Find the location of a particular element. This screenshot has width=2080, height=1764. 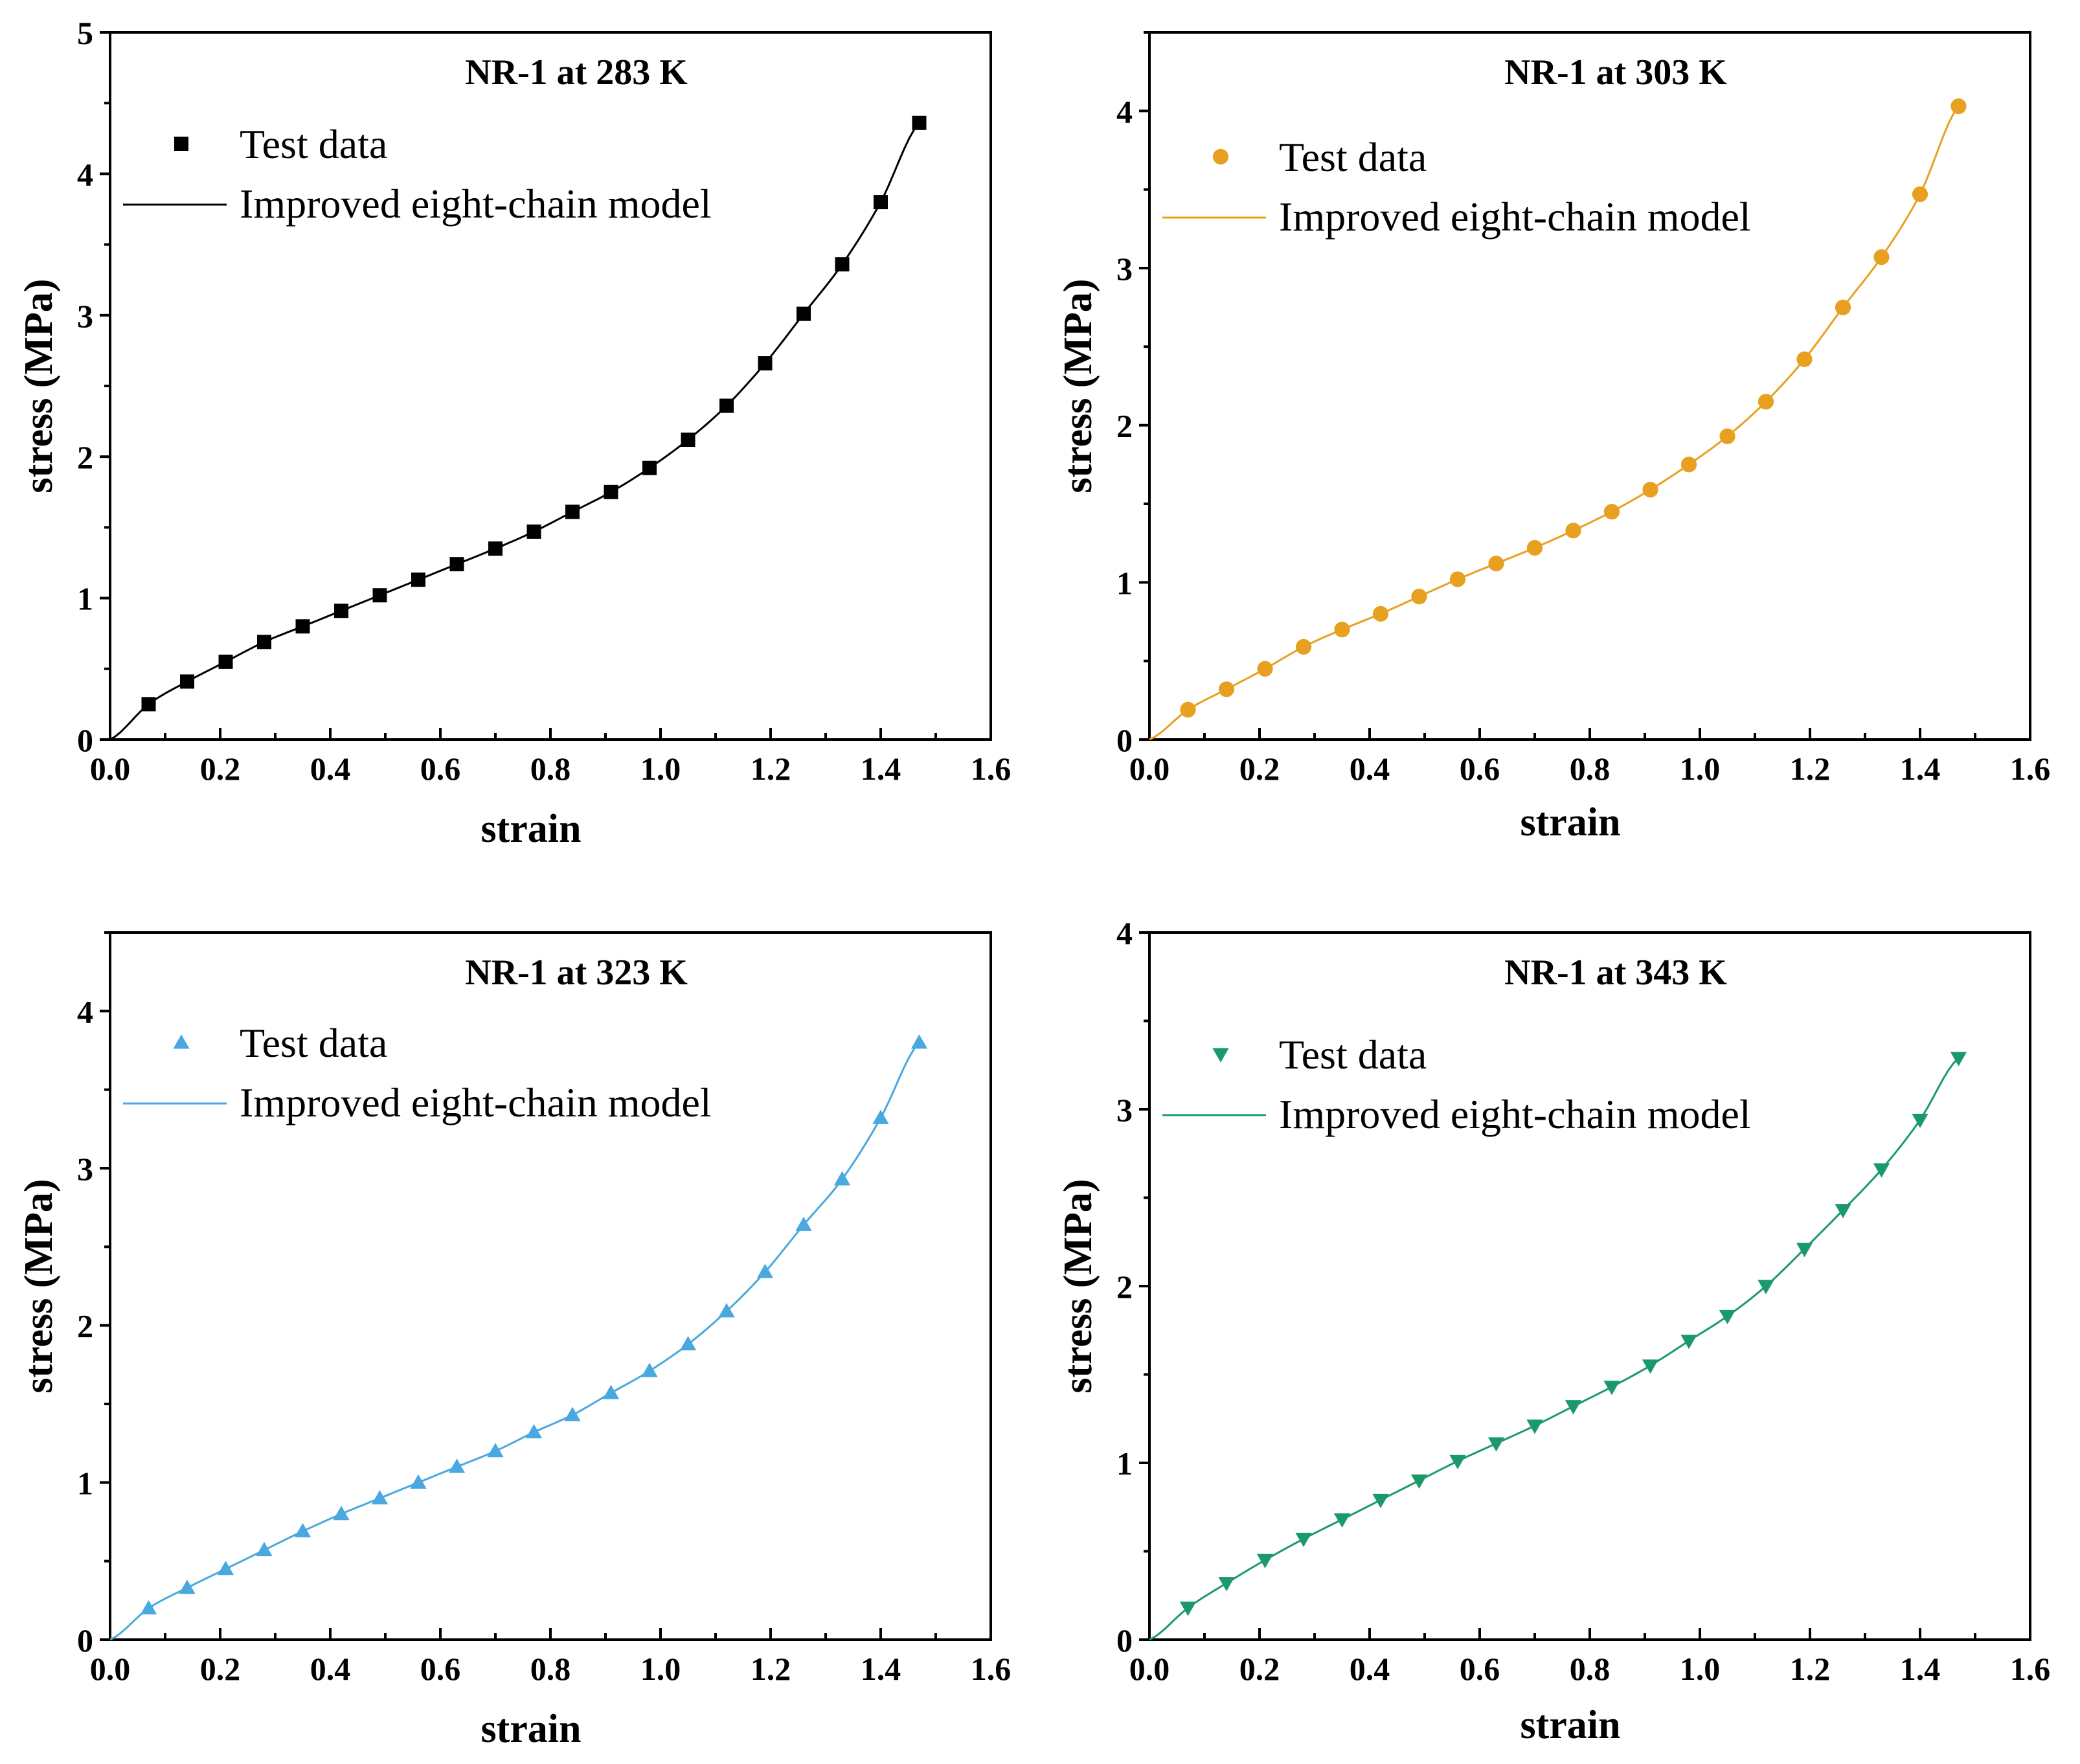

chart-title: NR-1 at 283 K is located at coordinates (576, 72).